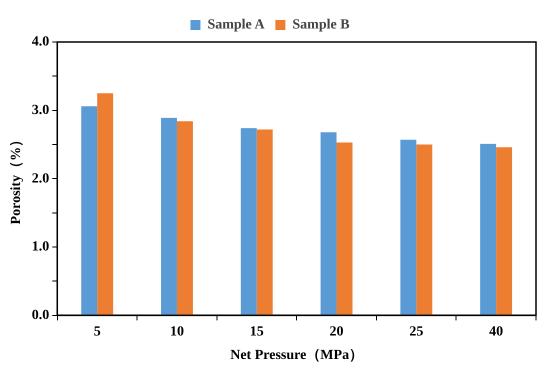 The image size is (550, 372). I want to click on y-tick-label: 2.0, so click(41, 178).